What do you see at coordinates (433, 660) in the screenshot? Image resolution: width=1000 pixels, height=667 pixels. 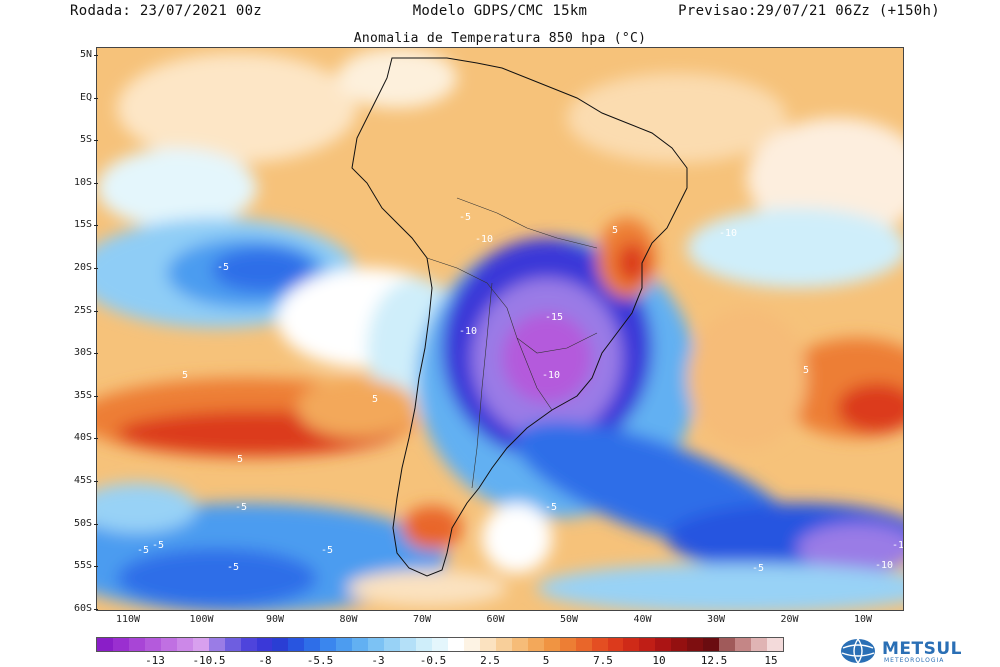 I see `color-scale-label: -0.5` at bounding box center [433, 660].